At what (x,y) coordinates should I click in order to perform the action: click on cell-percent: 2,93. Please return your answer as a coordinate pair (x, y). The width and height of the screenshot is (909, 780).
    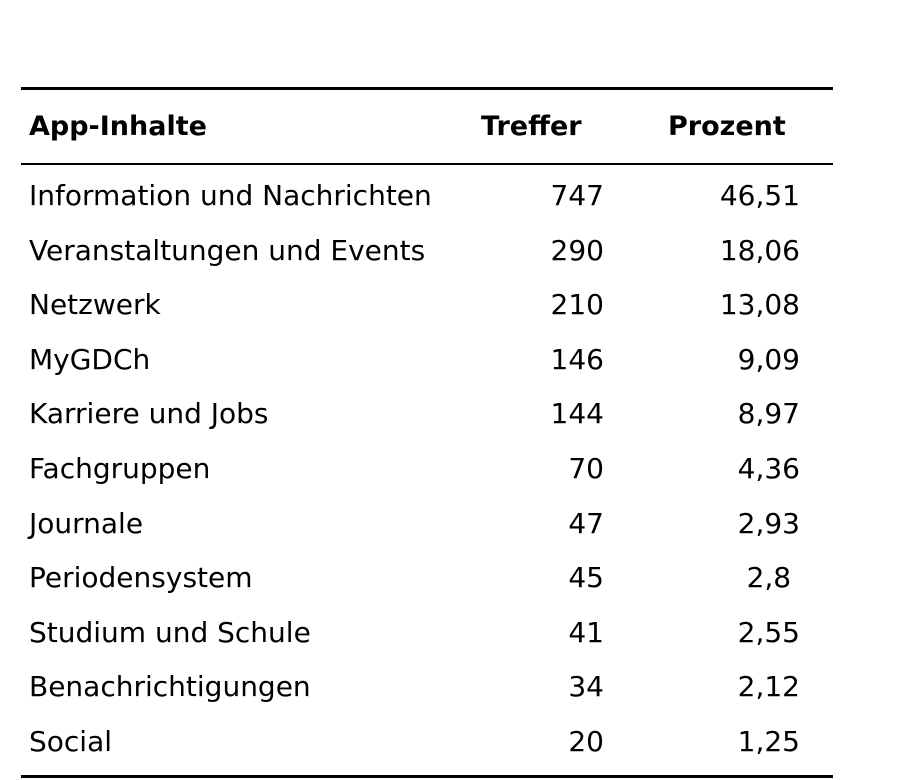
    Looking at the image, I should click on (768, 523).